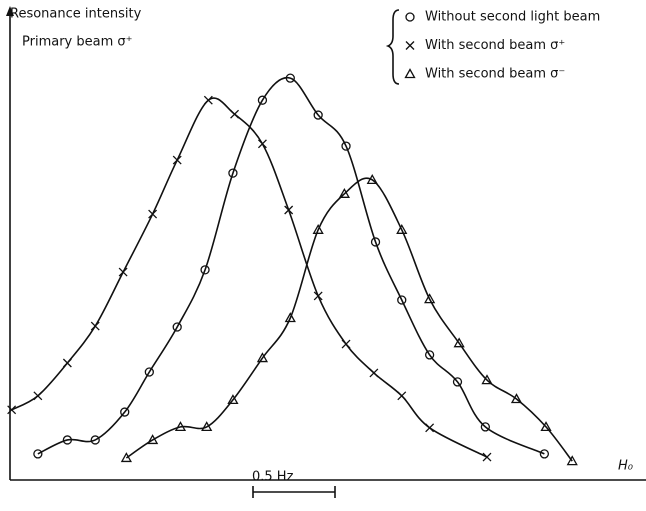 The image size is (646, 511). Describe the element at coordinates (77, 42) in the screenshot. I see `y-label: Primary beam σ⁺` at that location.